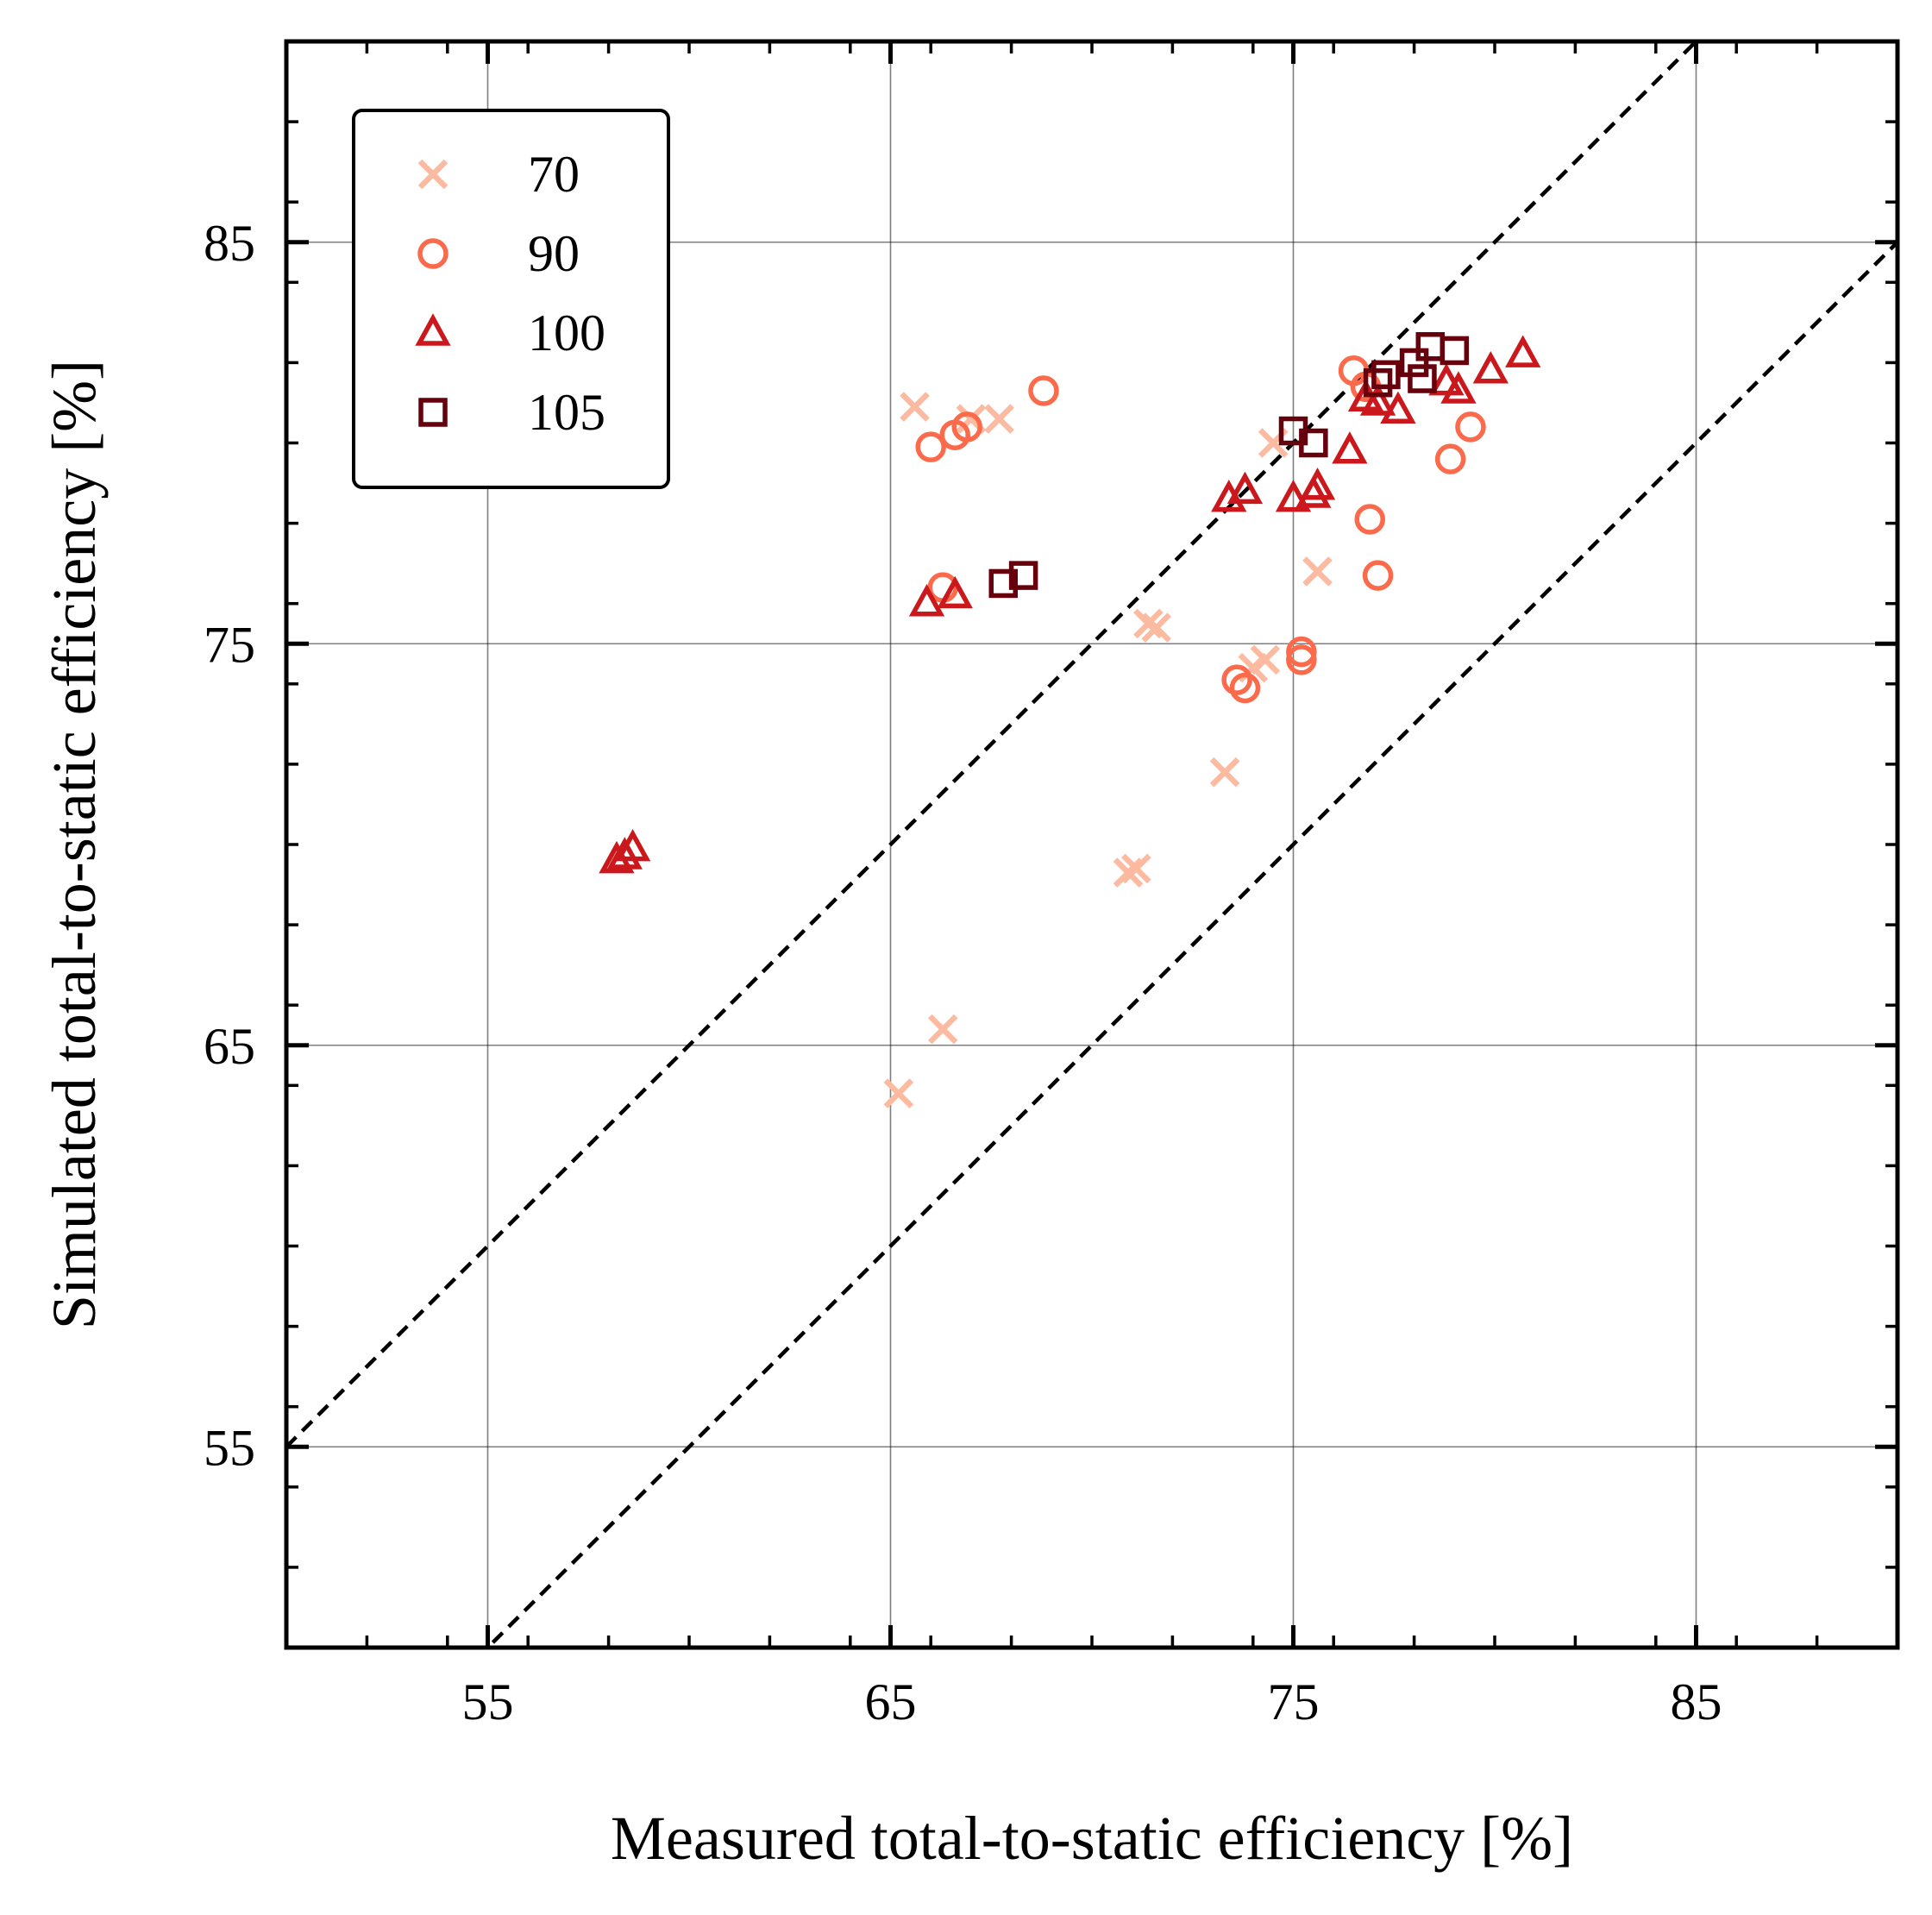  I want to click on legend-label-105: 105, so click(567, 412).